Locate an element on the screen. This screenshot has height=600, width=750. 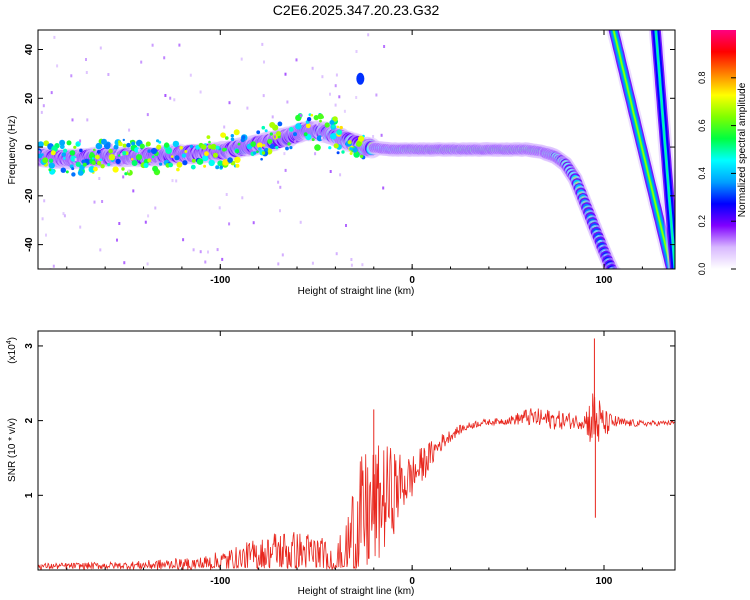
spectrogram-ytick-label: 40 is located at coordinates (29, 50).